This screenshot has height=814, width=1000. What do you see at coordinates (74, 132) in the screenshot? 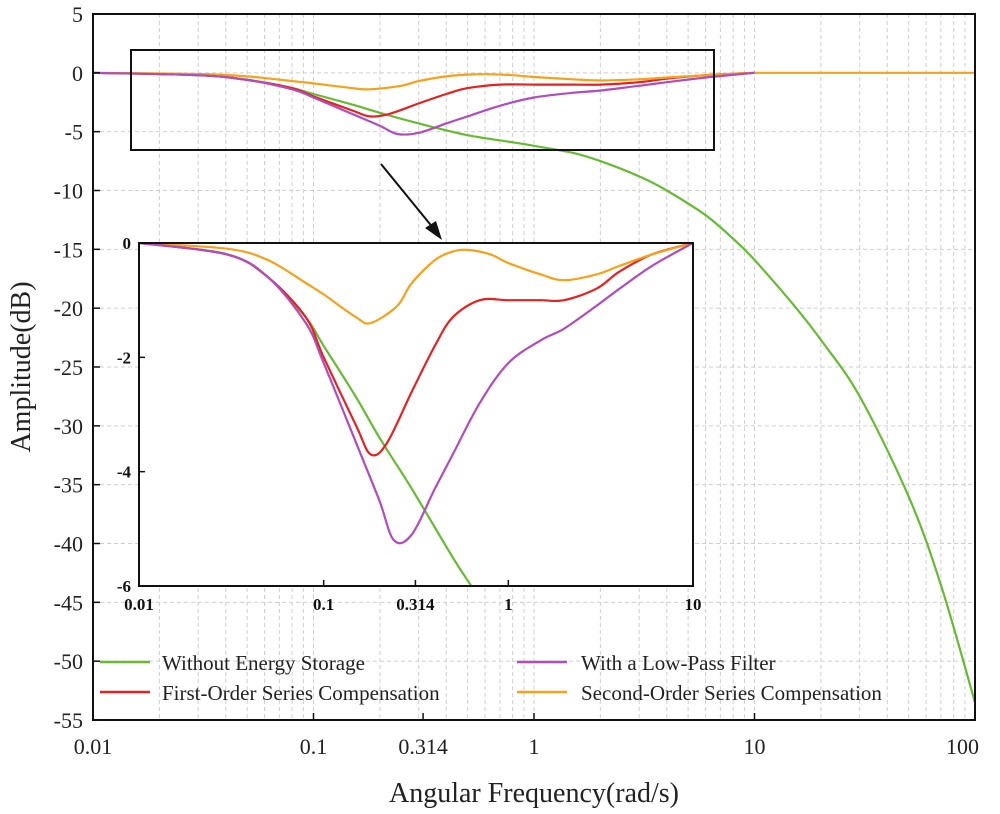
I see `y-tick-label: -5` at bounding box center [74, 132].